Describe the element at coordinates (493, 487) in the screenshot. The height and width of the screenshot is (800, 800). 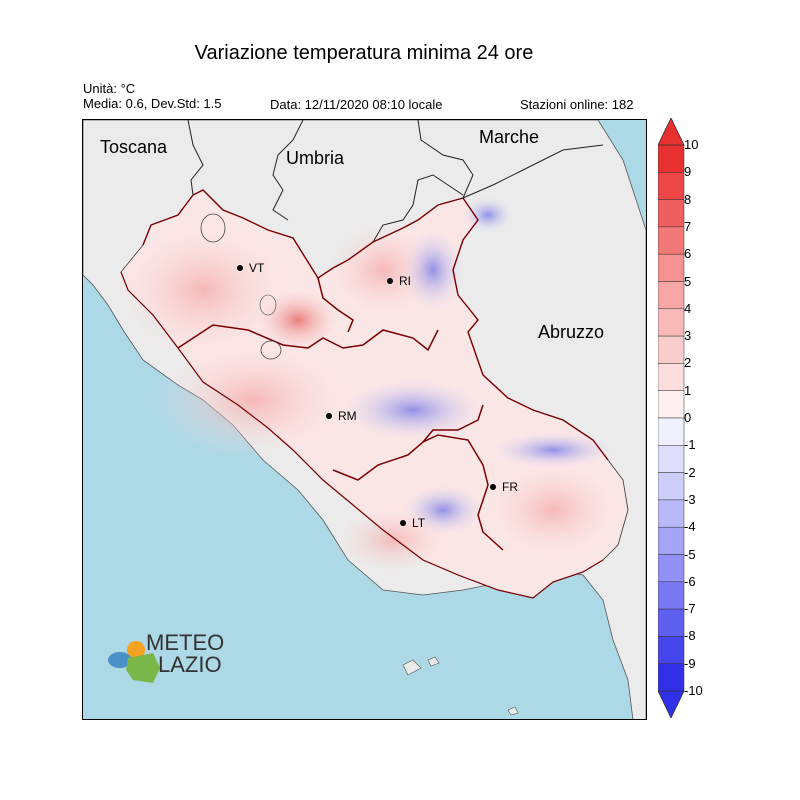
I see `city-dot-fr` at that location.